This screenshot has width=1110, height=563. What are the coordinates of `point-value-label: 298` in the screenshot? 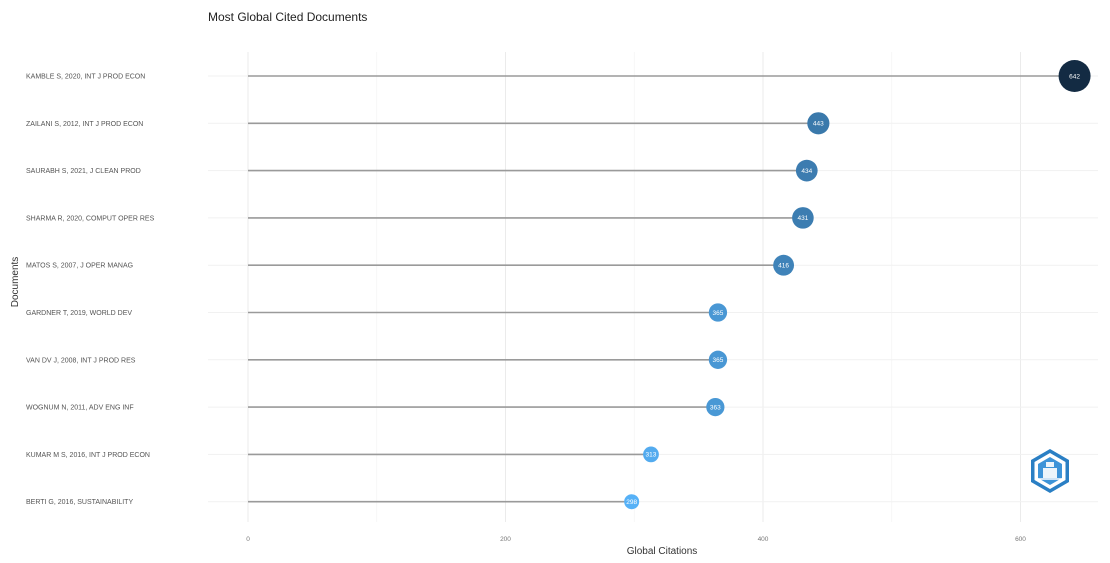 It's located at (631, 502).